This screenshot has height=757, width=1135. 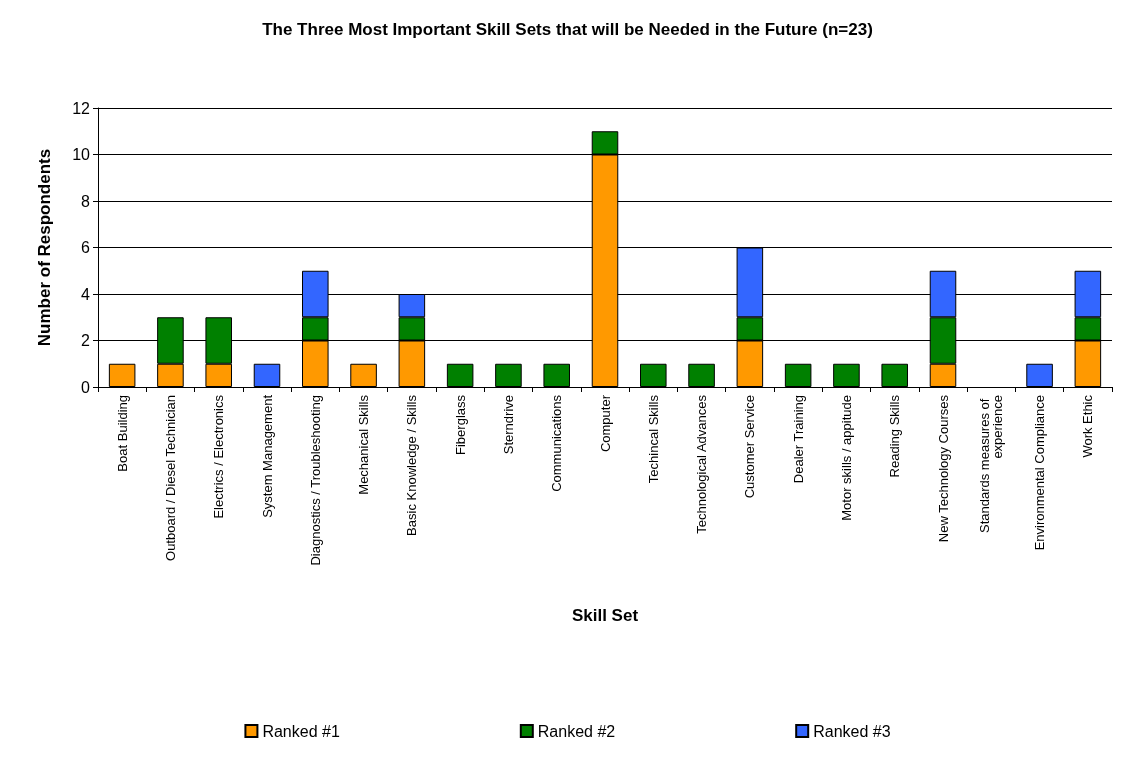 I want to click on x-tick-label: Fiberglass, so click(x=460, y=424).